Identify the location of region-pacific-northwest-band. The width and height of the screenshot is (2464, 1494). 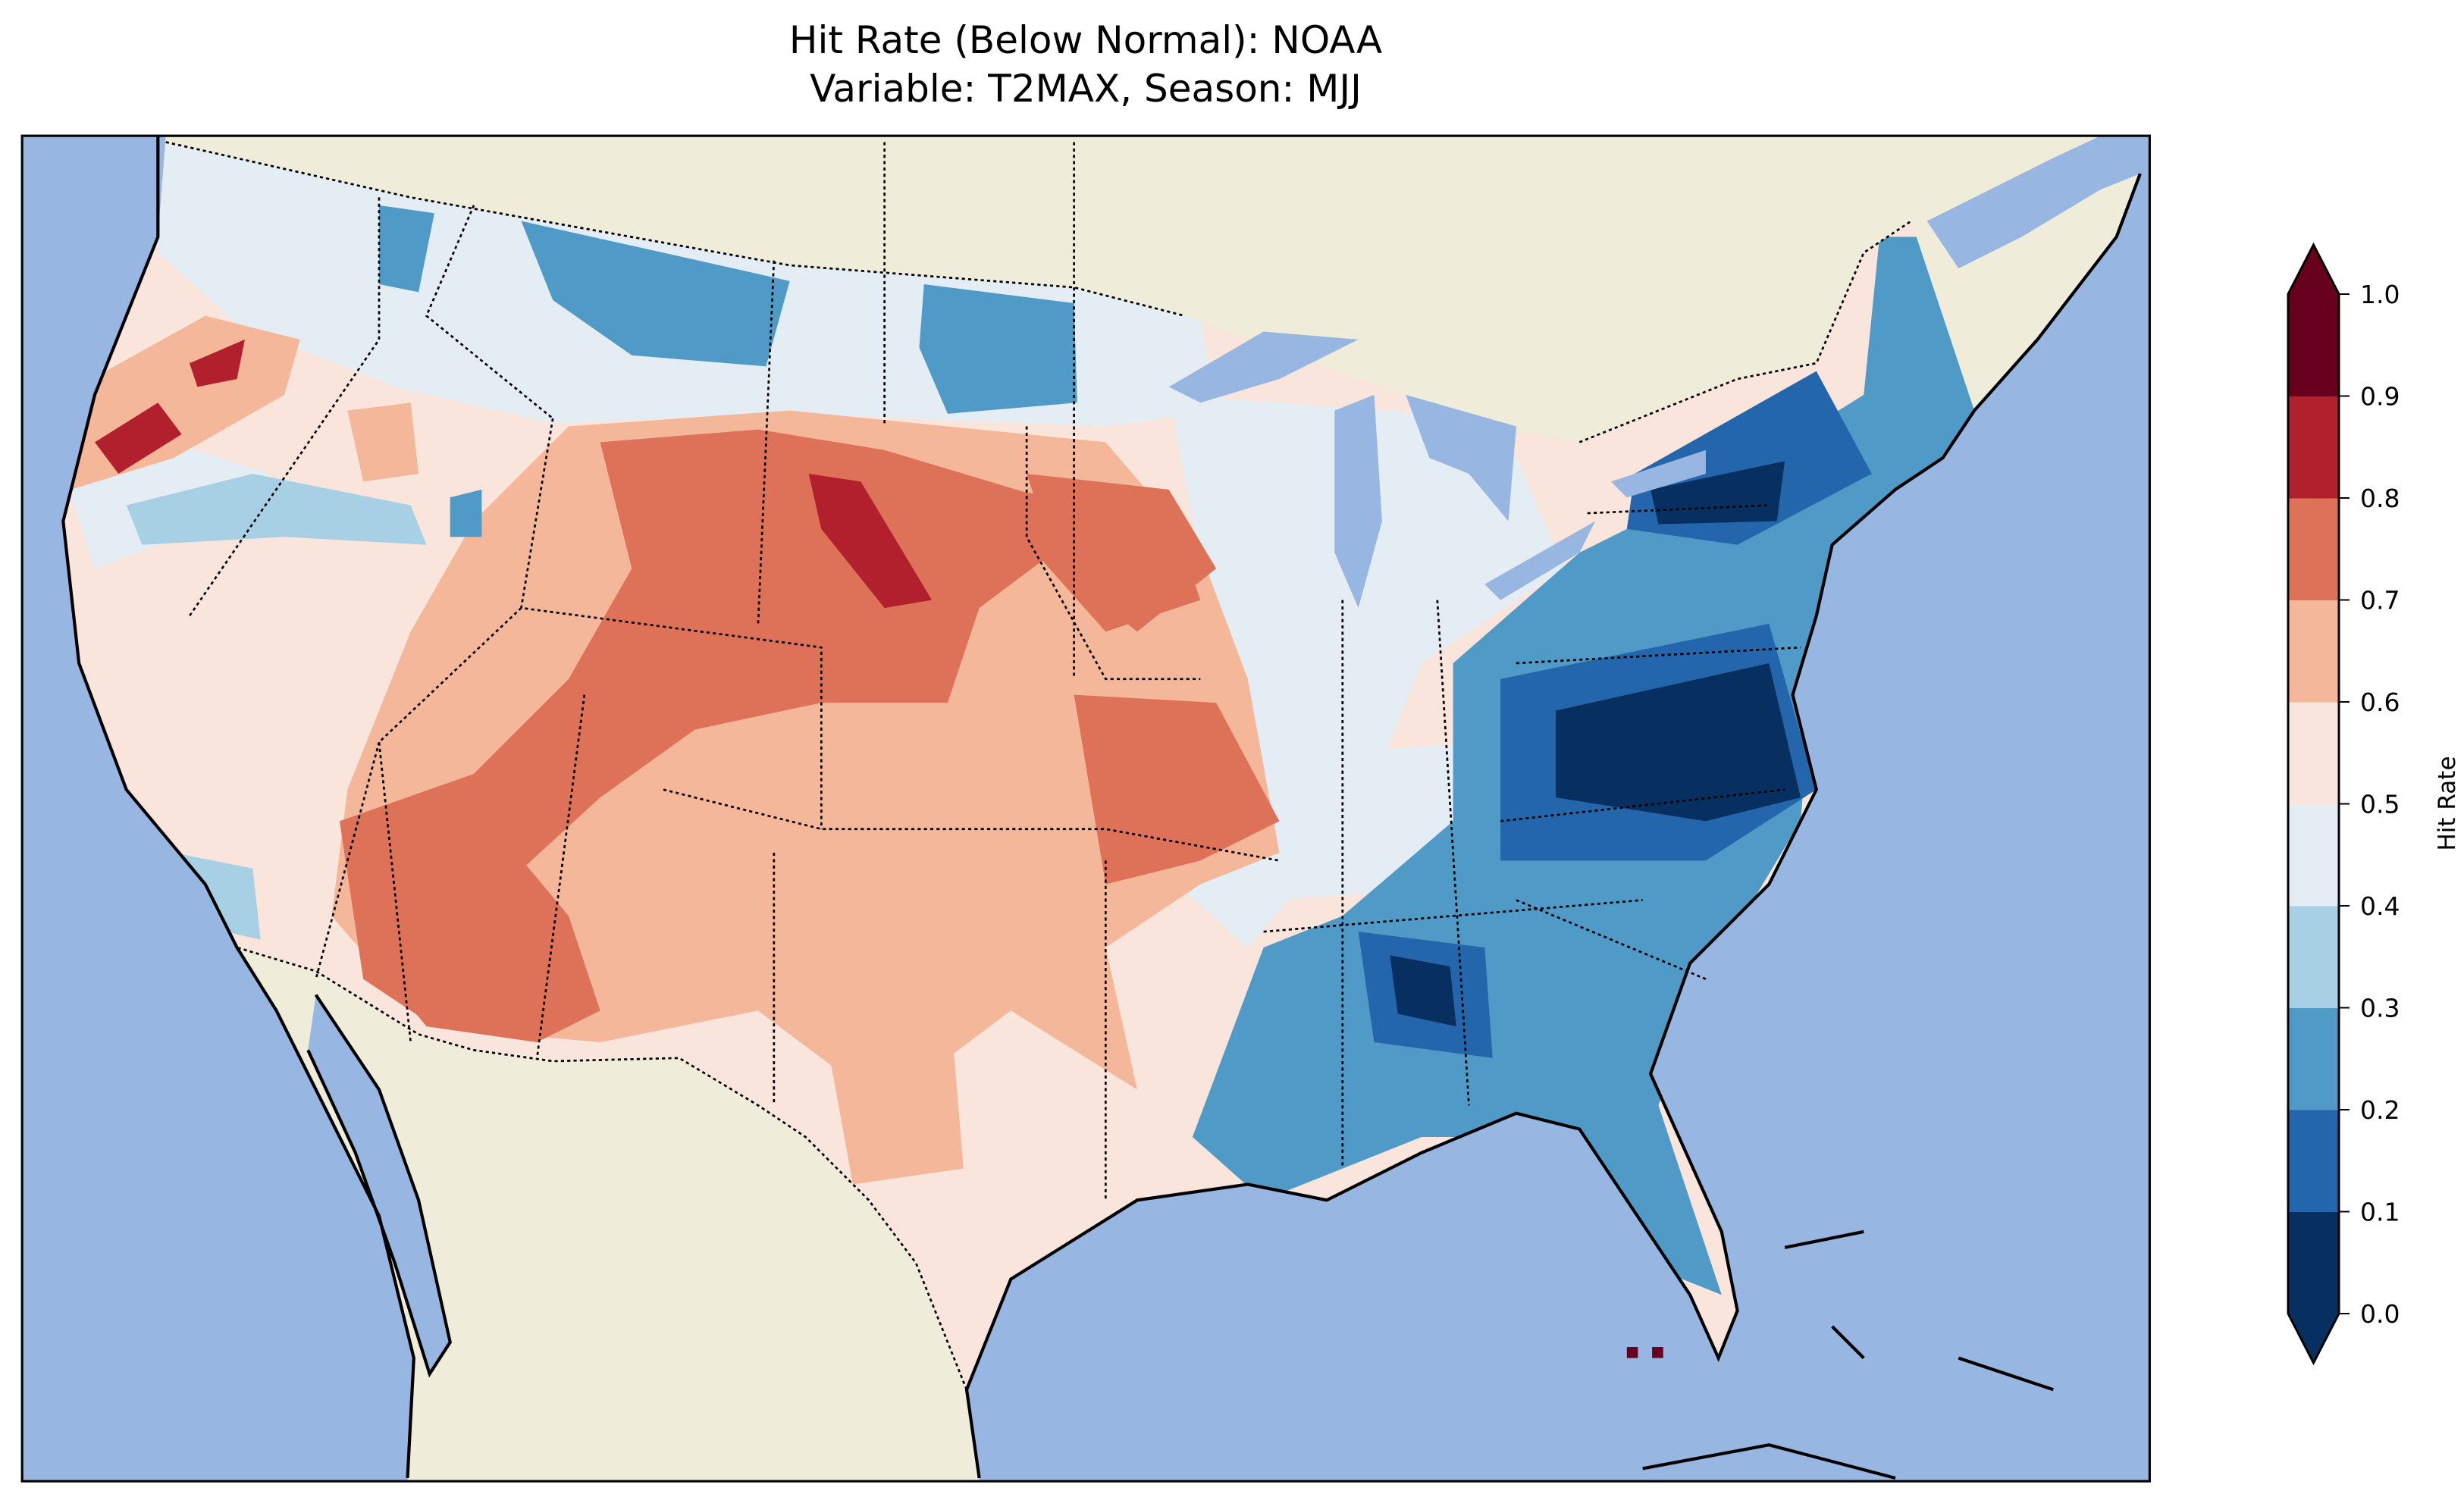
(276, 706).